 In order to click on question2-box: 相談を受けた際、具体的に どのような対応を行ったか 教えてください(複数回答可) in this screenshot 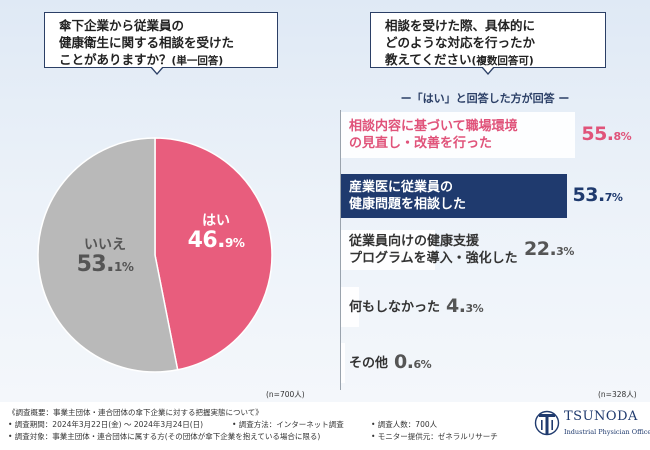, I will do `click(488, 40)`.